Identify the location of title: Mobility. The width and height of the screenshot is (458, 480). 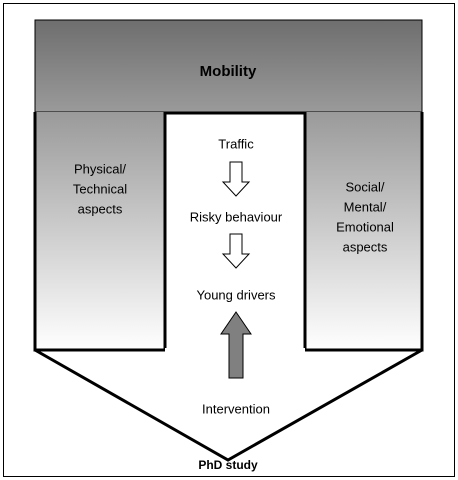
(228, 71).